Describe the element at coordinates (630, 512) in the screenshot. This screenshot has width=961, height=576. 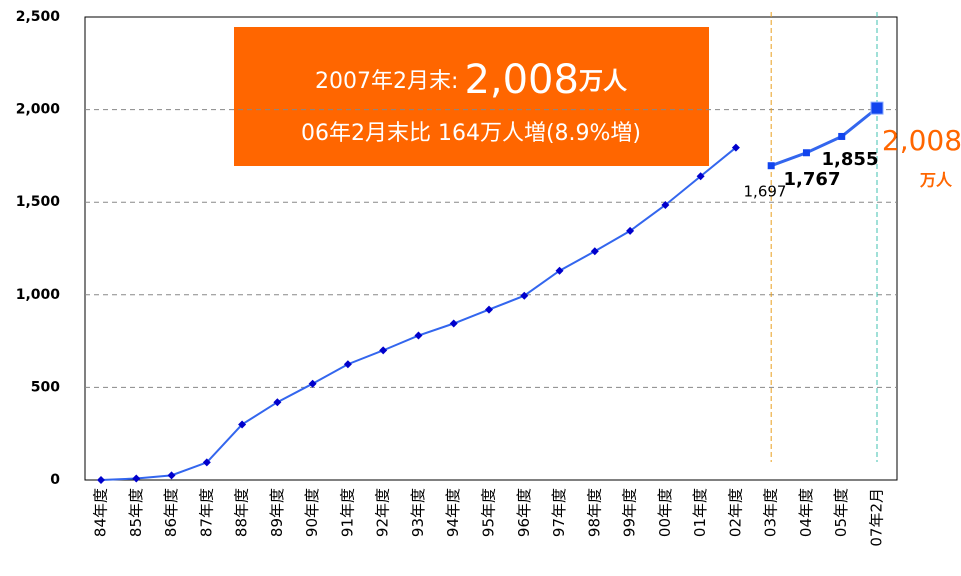
I see `x-tick-label: 99年度` at that location.